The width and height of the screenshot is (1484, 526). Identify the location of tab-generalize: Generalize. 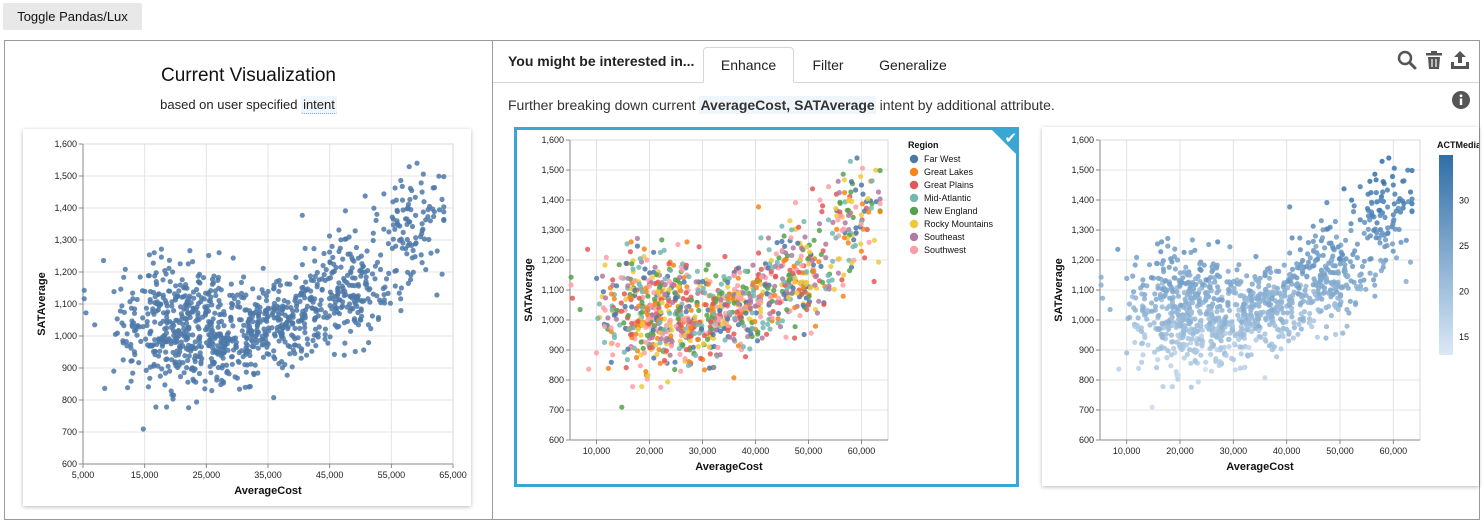
(913, 64).